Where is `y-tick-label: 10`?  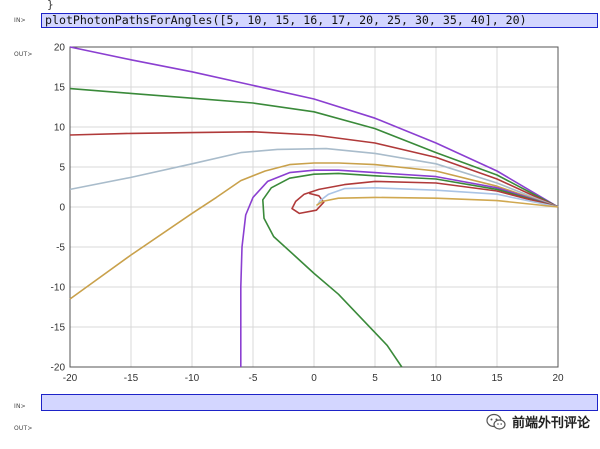 y-tick-label: 10 is located at coordinates (60, 128).